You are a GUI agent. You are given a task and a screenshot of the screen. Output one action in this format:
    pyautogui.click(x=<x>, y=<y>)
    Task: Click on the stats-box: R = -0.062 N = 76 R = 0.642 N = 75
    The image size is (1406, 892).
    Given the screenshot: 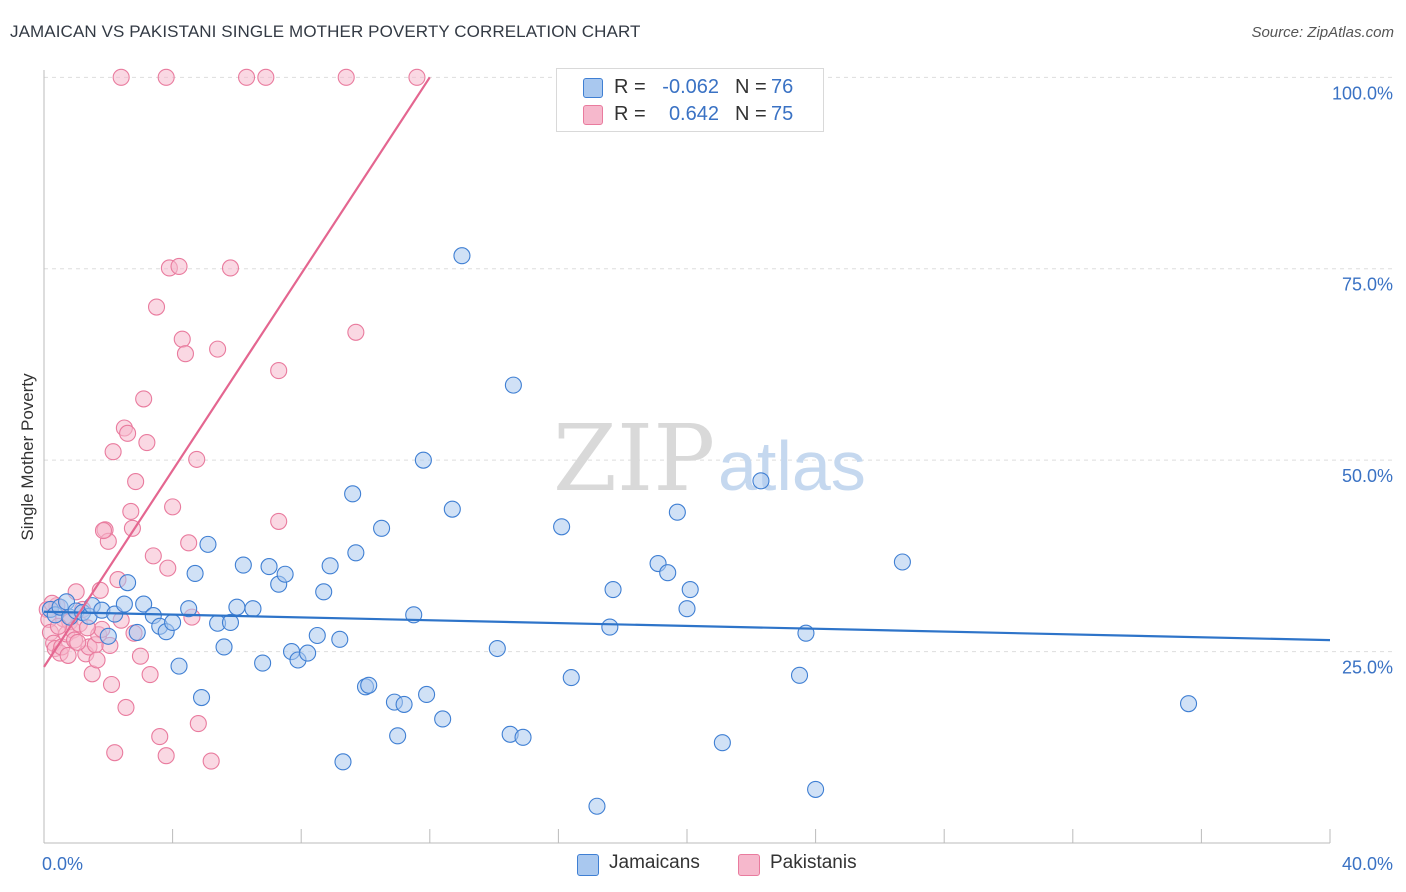 What is the action you would take?
    pyautogui.click(x=690, y=100)
    